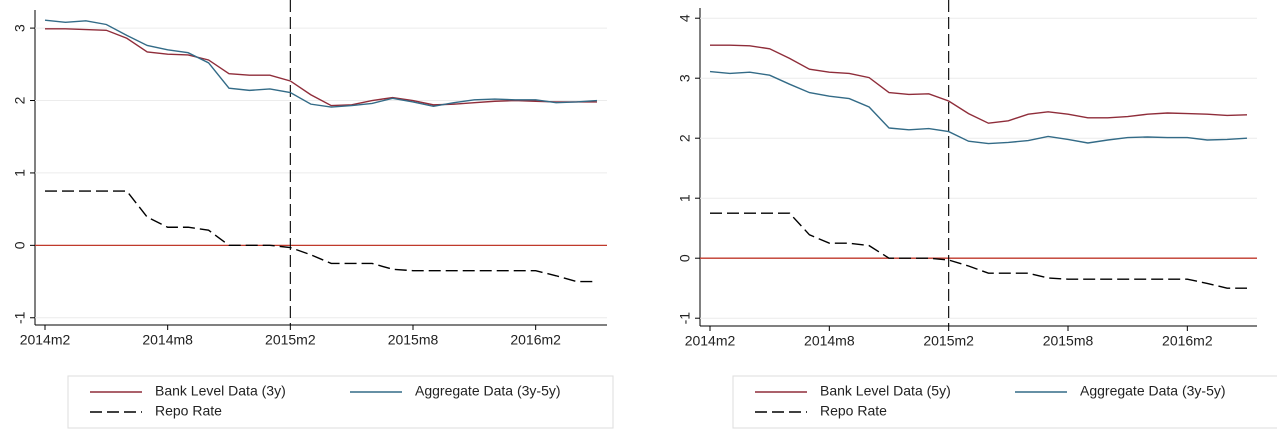 The height and width of the screenshot is (431, 1277). What do you see at coordinates (885, 391) in the screenshot?
I see `legend-label: Bank Level Data (5y)` at bounding box center [885, 391].